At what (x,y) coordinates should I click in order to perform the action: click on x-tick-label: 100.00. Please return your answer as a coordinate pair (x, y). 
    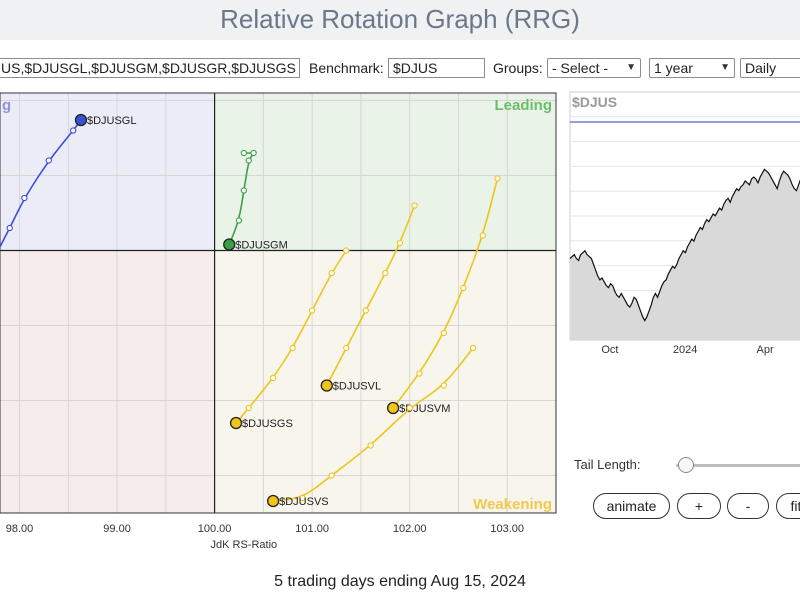
    Looking at the image, I should click on (215, 529).